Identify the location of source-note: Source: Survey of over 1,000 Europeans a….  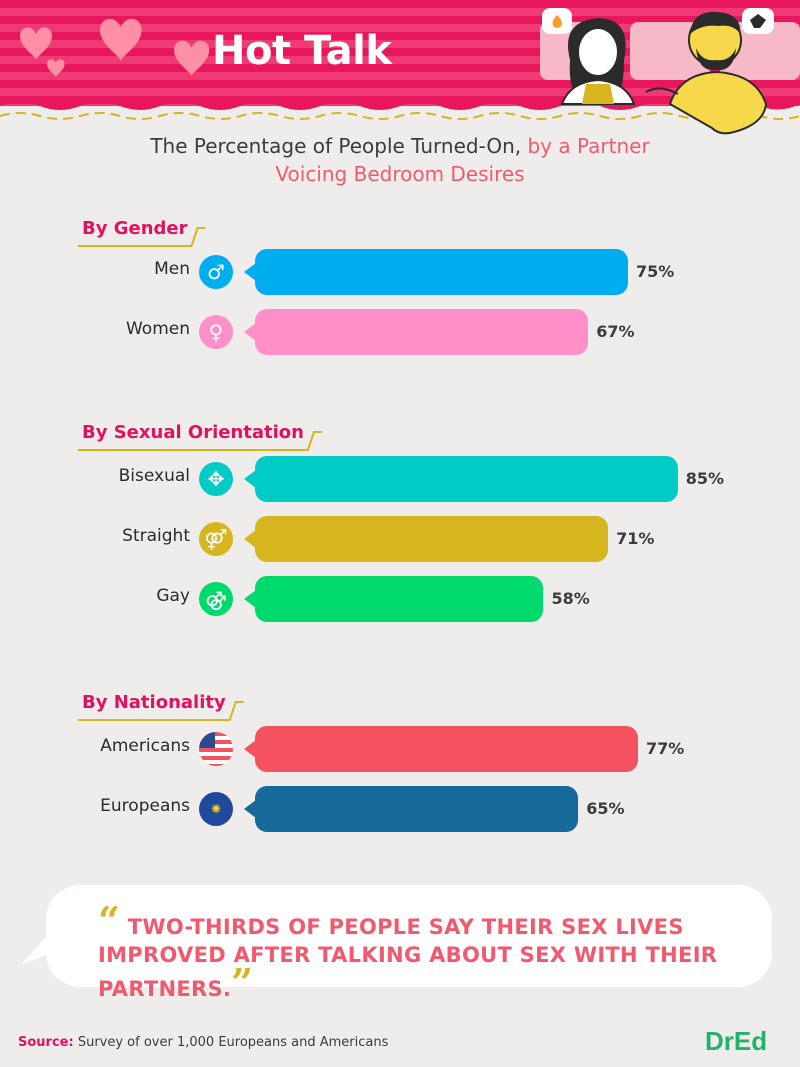
(203, 1042).